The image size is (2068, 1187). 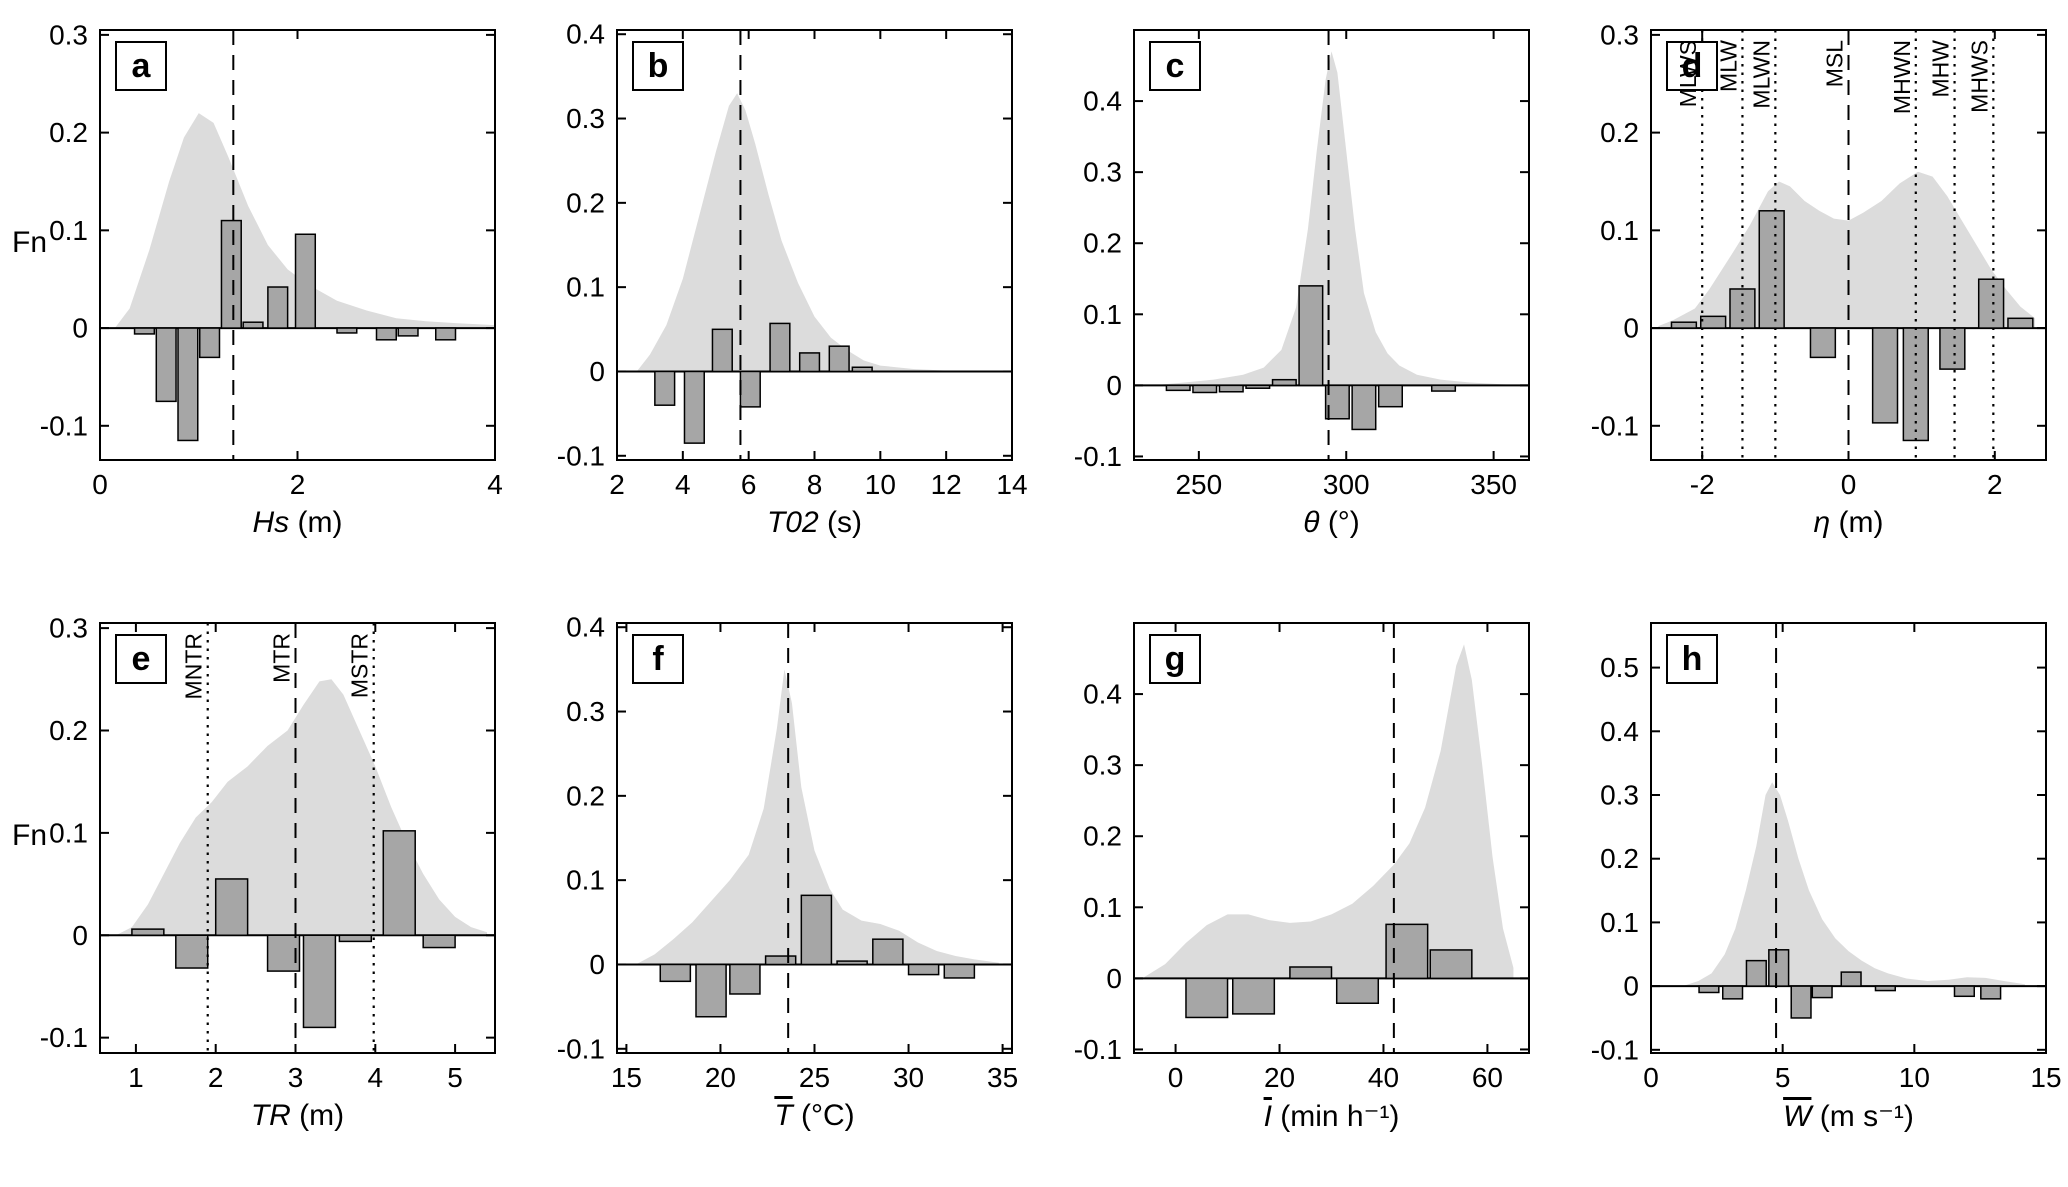 I want to click on x-axis-variable: Hs, so click(x=271, y=522).